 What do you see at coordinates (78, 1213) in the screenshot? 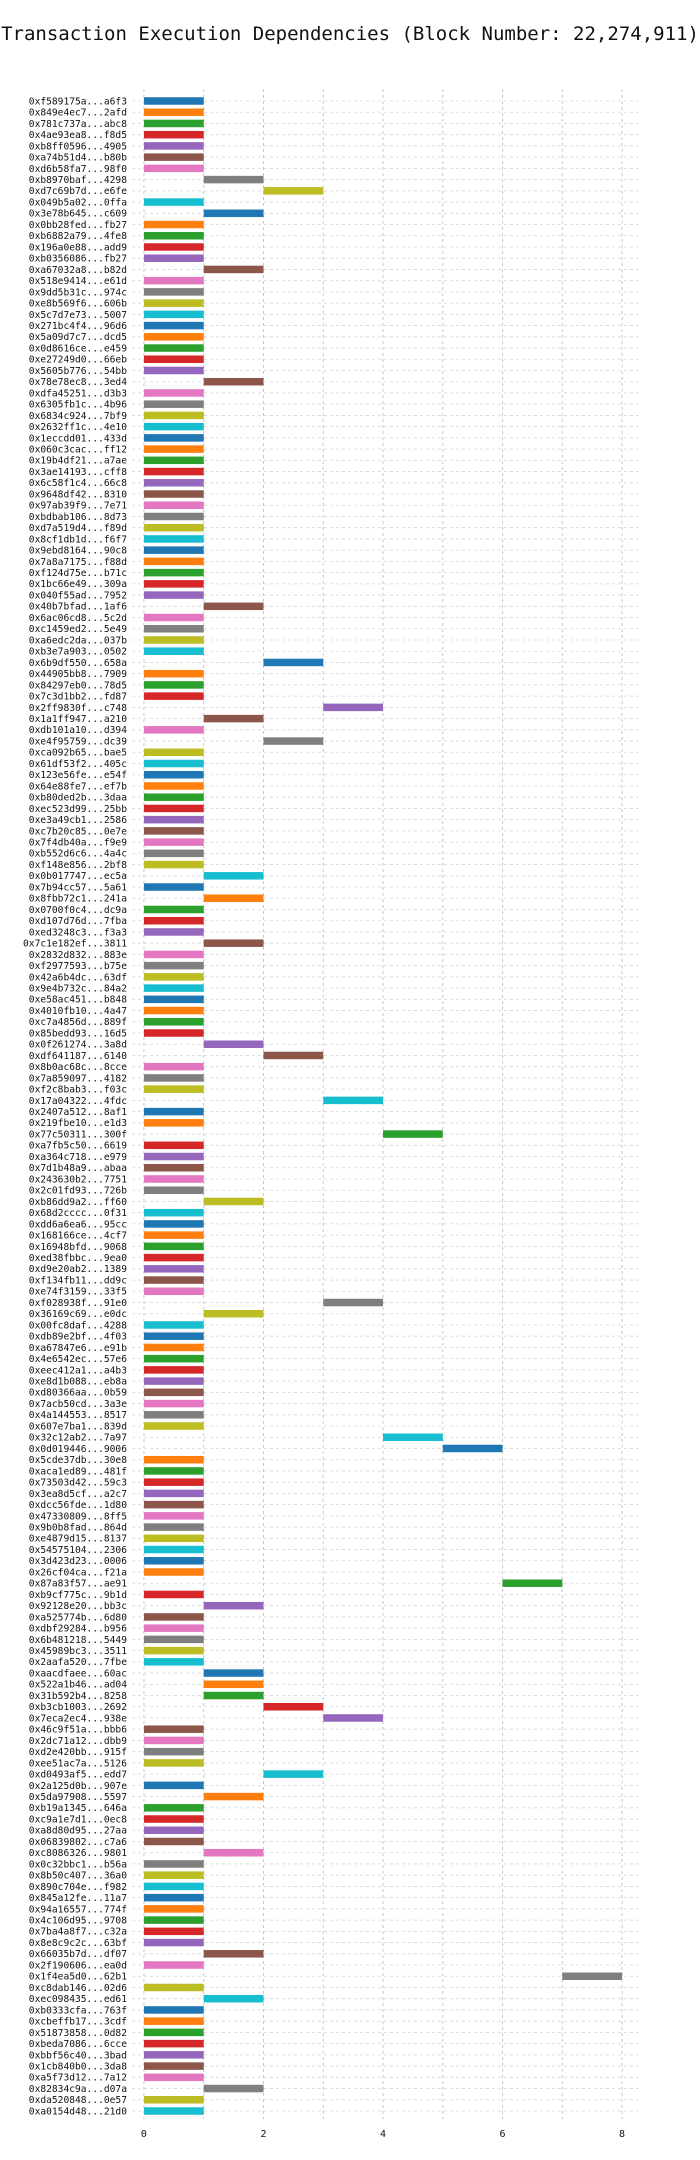
I see `y-tick-label: 0x68d2cccc...0f31` at bounding box center [78, 1213].